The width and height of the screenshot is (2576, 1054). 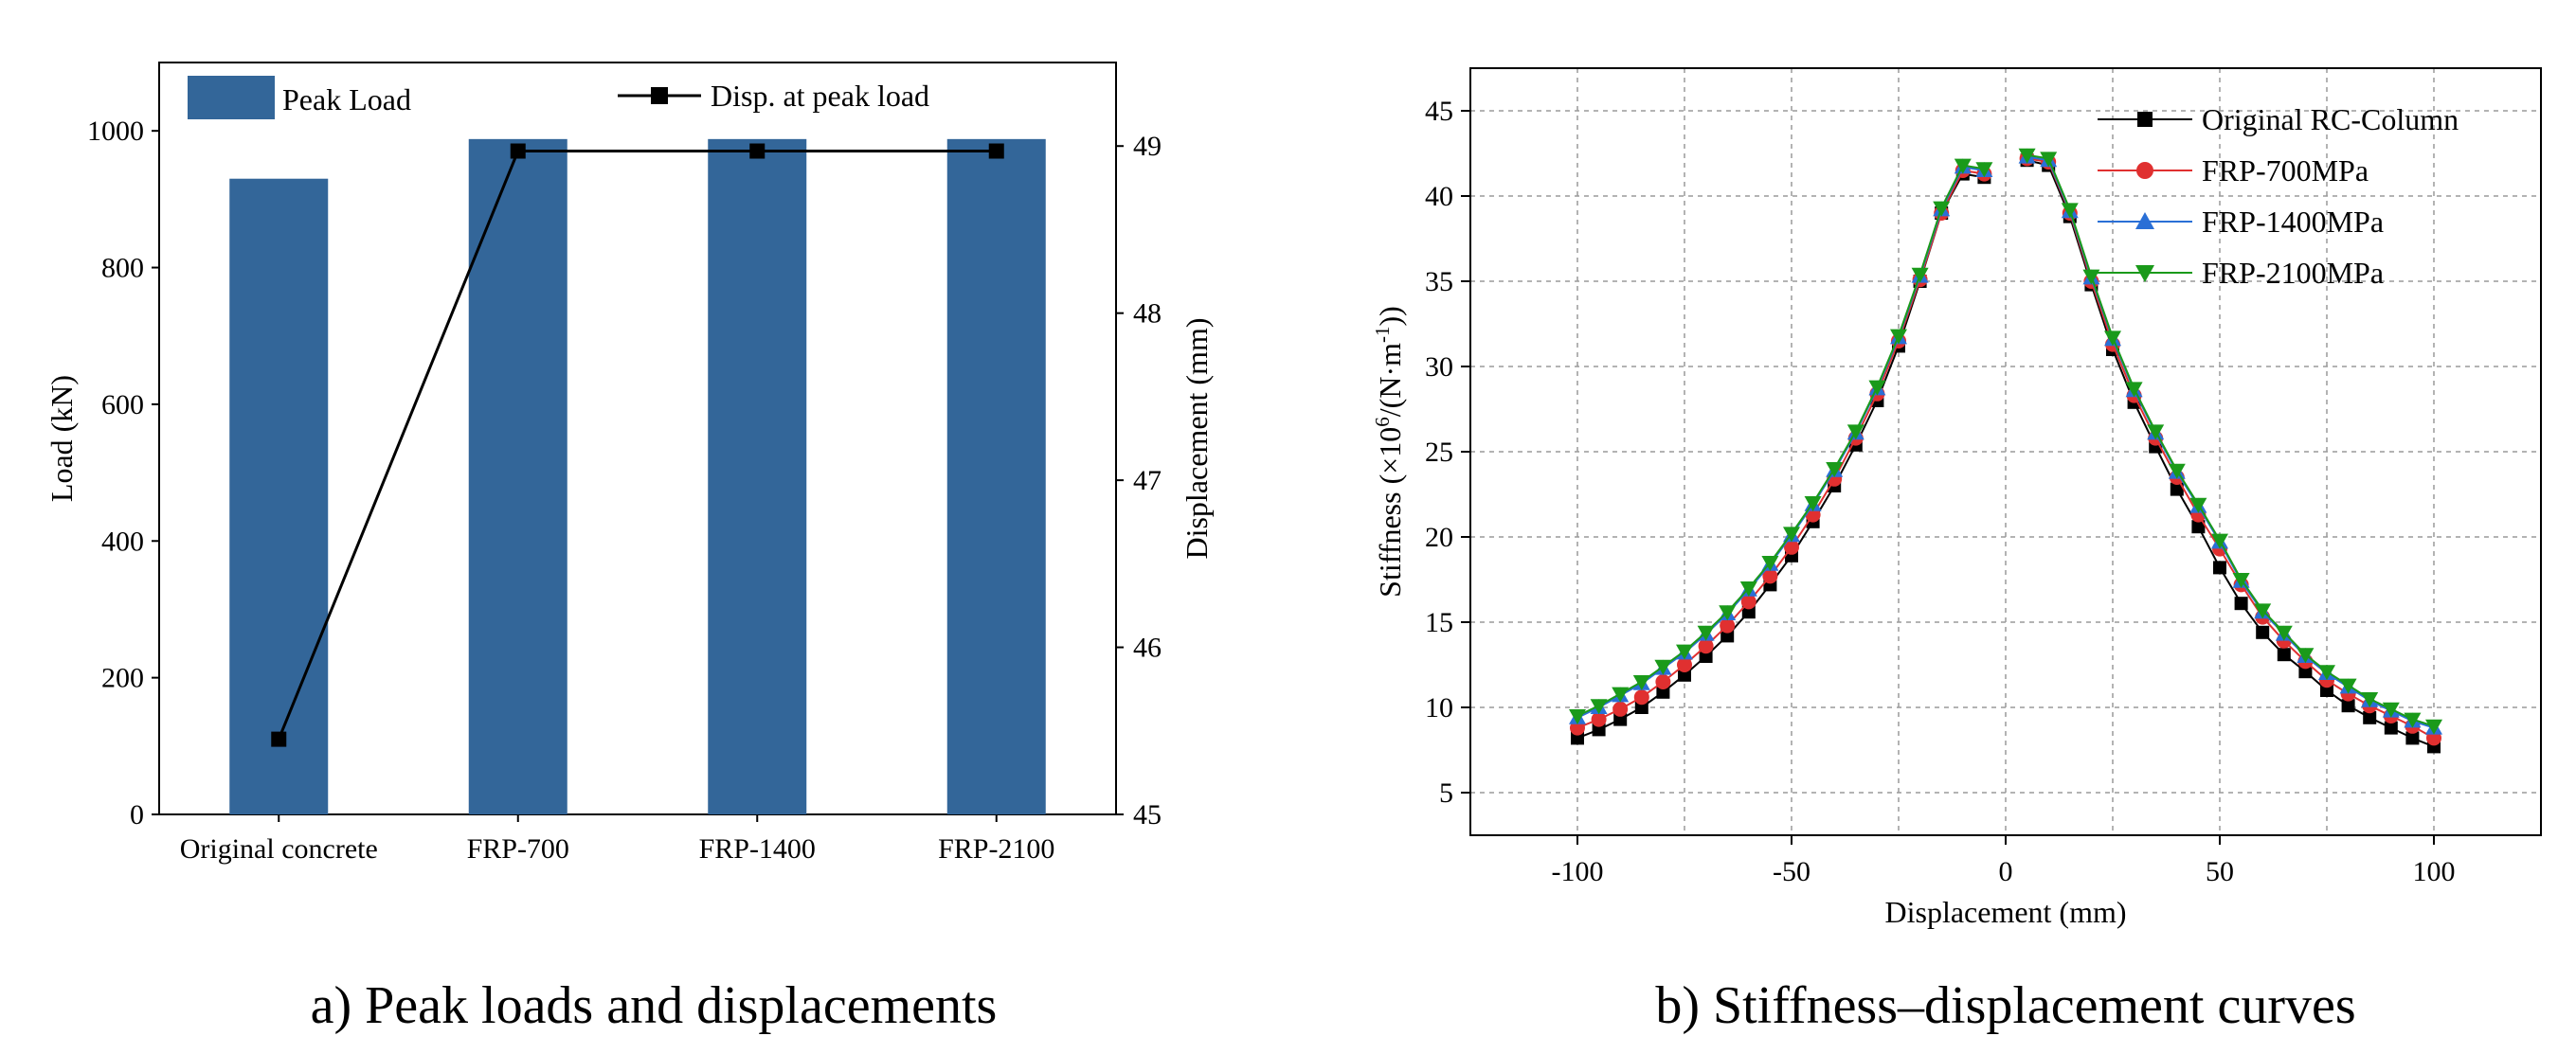 I want to click on point-frp-2100mpa--50, so click(x=1791, y=535).